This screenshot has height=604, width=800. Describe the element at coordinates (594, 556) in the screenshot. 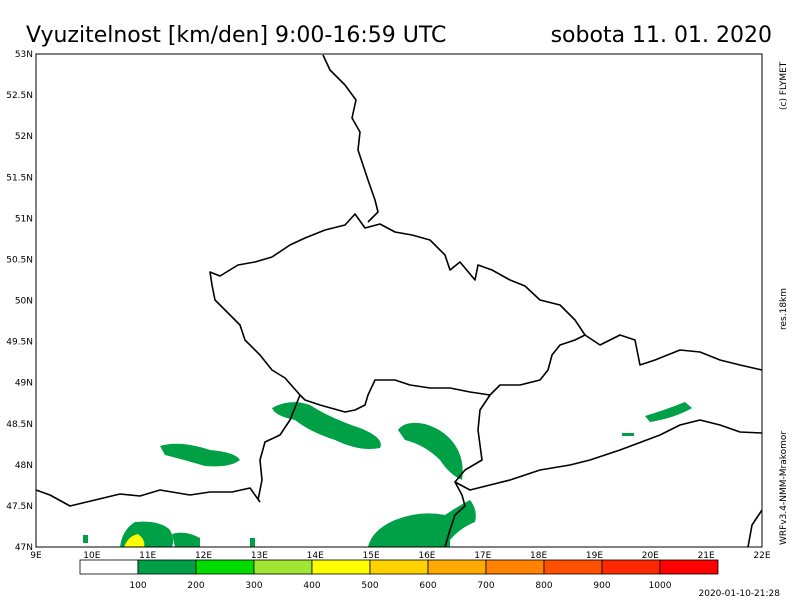

I see `lon-label: 19E` at that location.